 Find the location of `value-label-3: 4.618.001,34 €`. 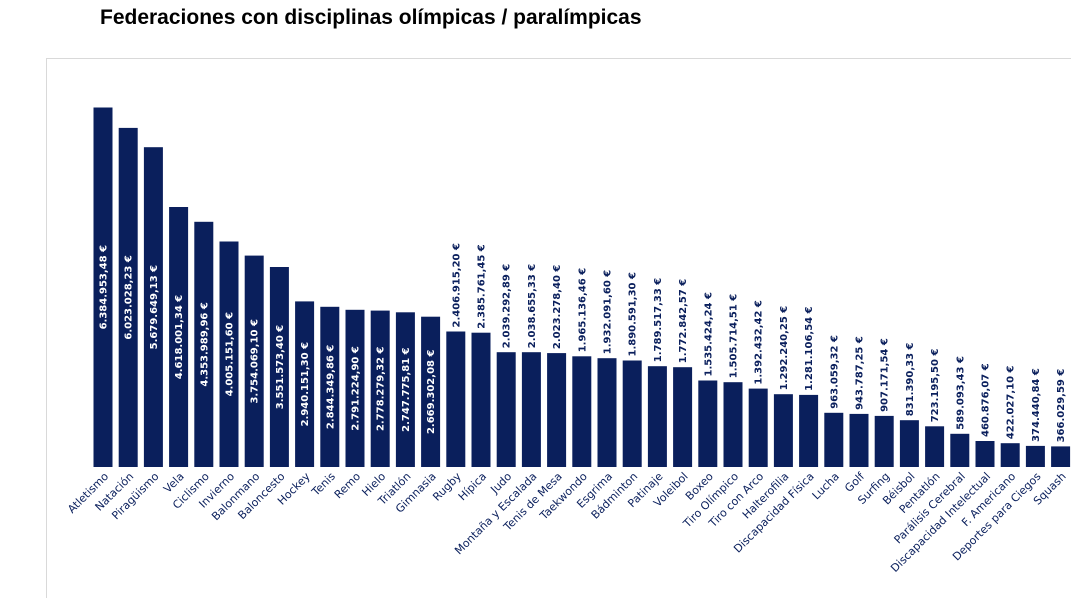

value-label-3: 4.618.001,34 € is located at coordinates (179, 337).